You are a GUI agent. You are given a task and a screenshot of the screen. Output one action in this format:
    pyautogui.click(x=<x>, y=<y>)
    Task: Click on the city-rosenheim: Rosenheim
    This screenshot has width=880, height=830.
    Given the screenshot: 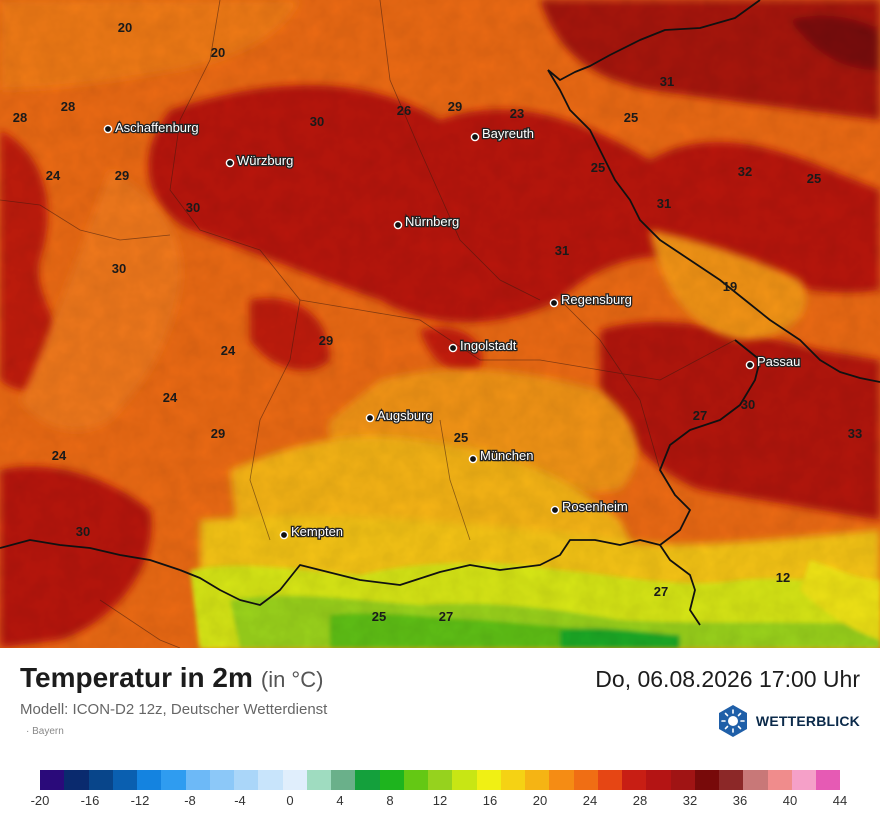 What is the action you would take?
    pyautogui.click(x=589, y=506)
    